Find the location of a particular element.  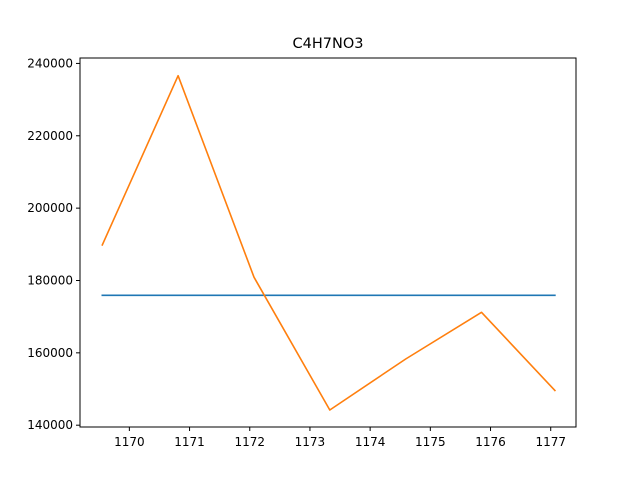

x-tick-label: 1174 is located at coordinates (370, 442).